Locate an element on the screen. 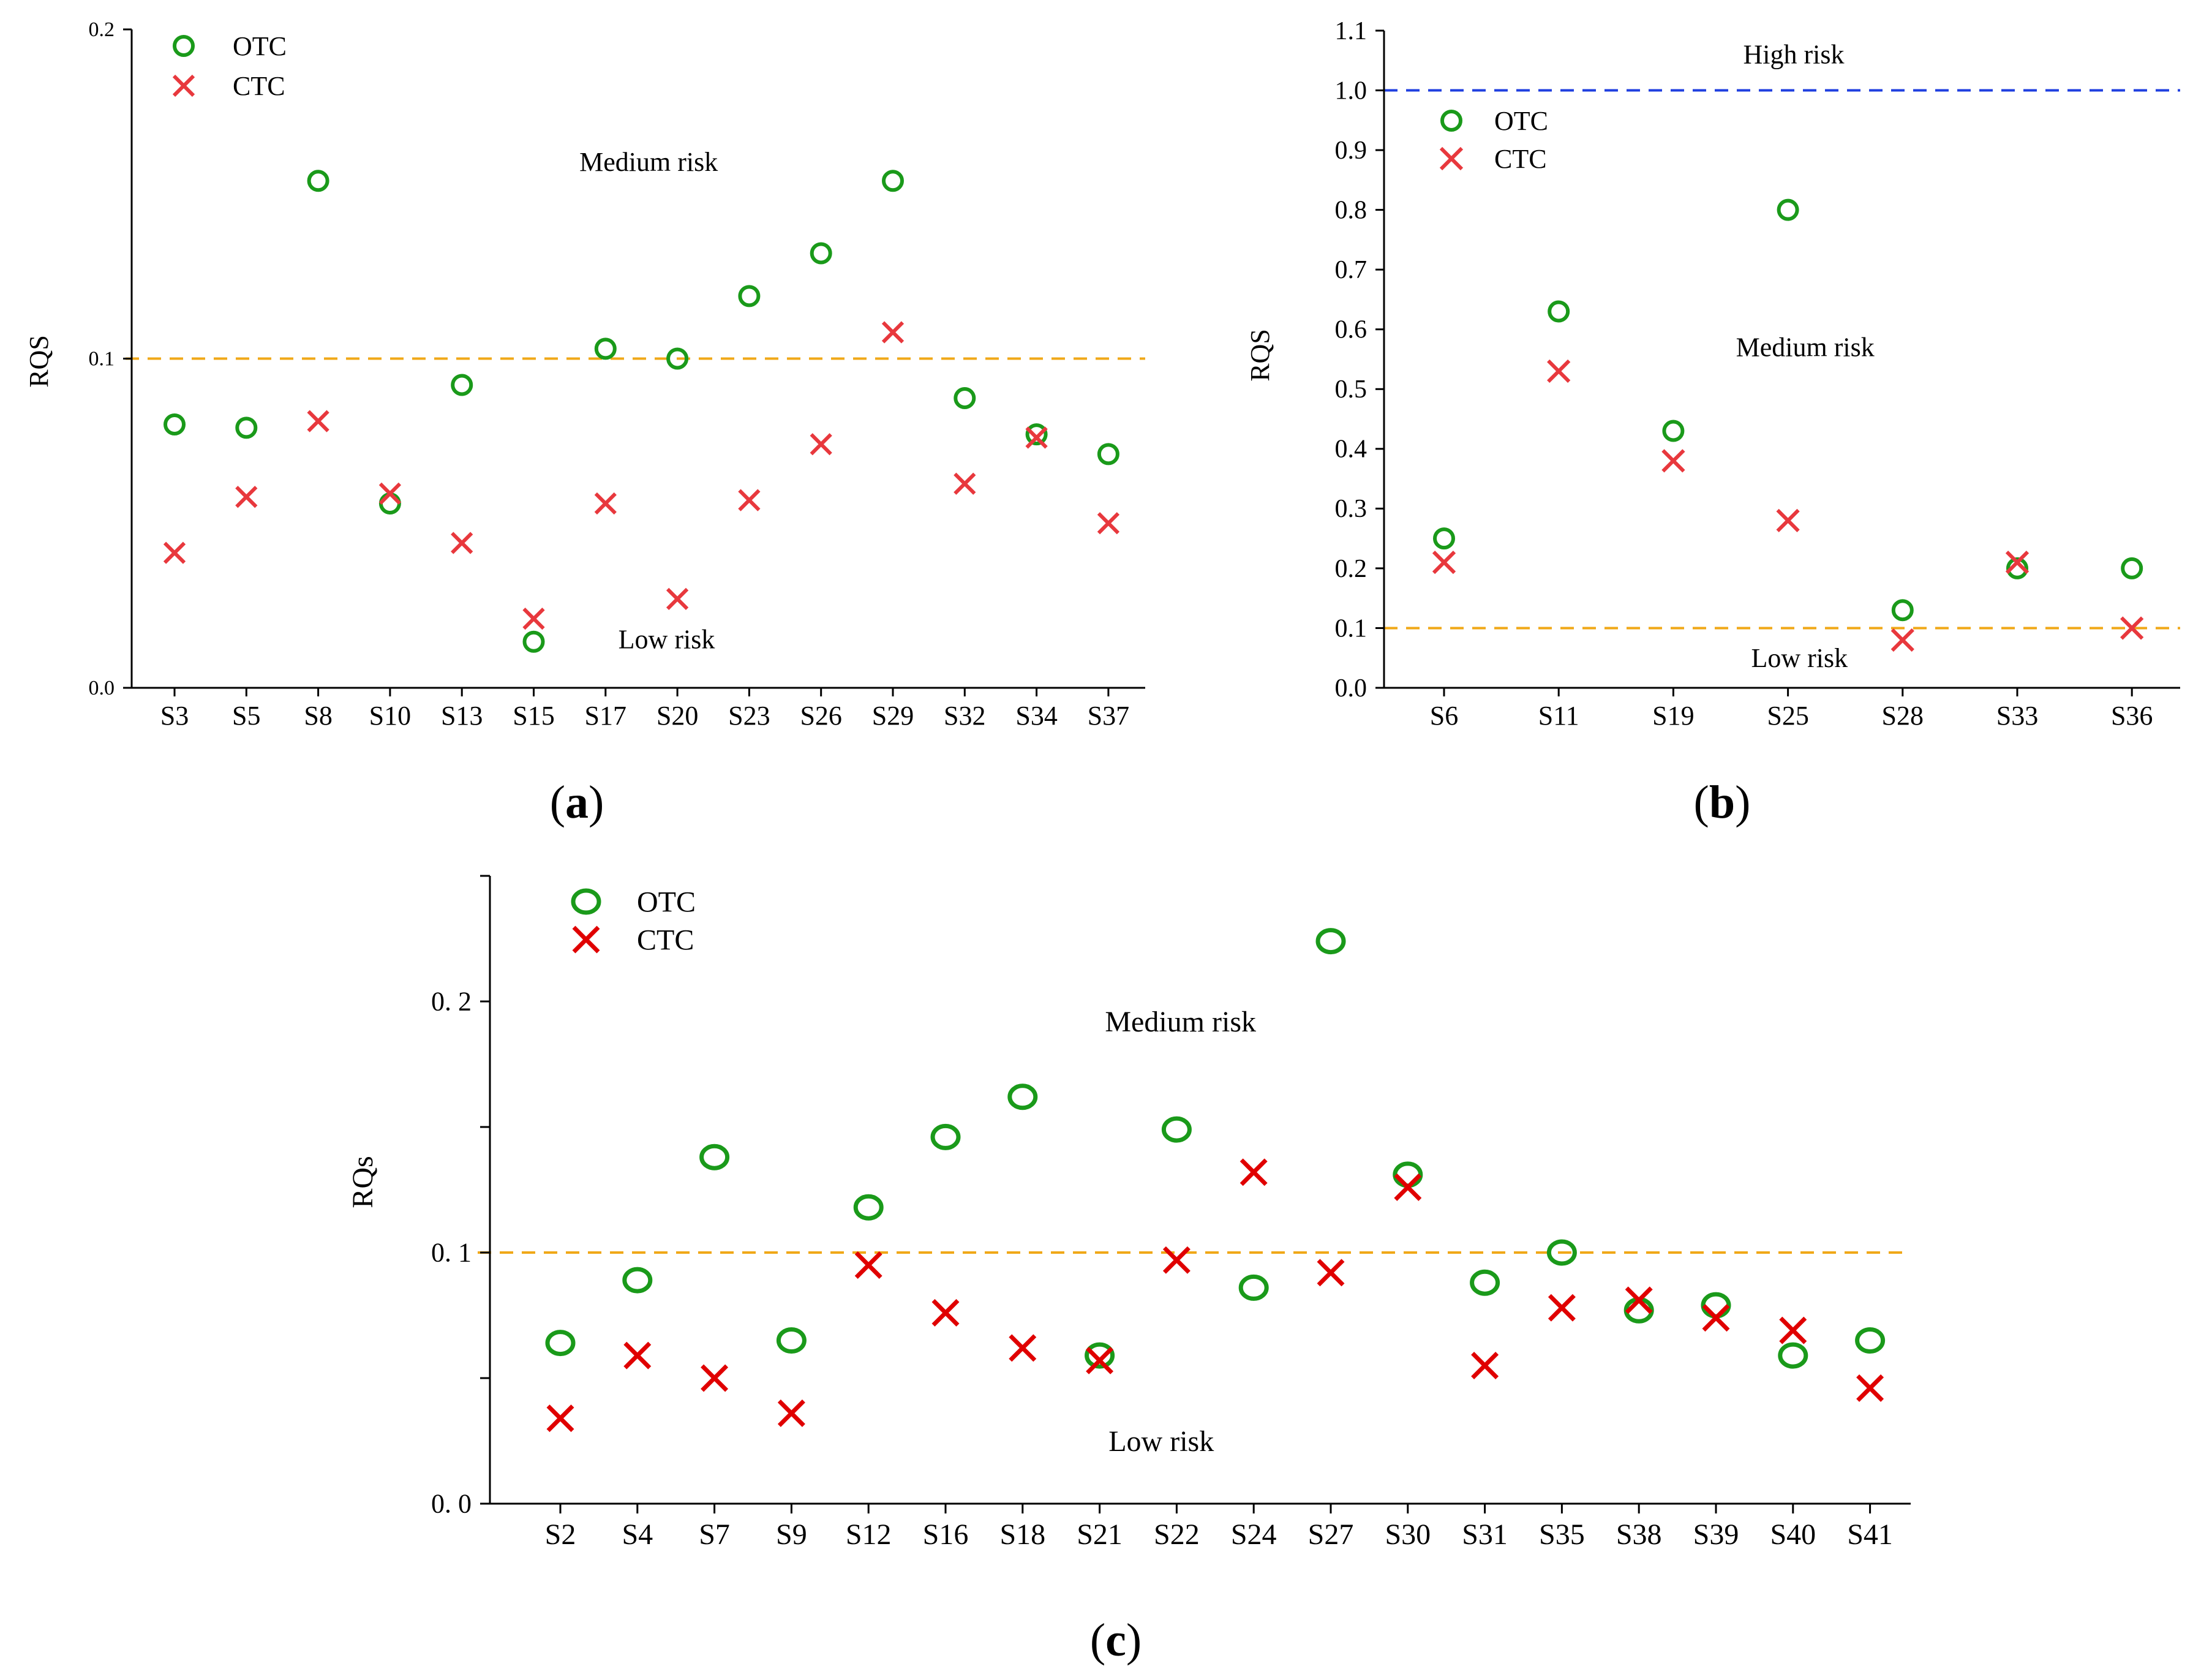 The image size is (2212, 1677). panel-b-ctc-point-s6-stroke-b is located at coordinates (1444, 563).